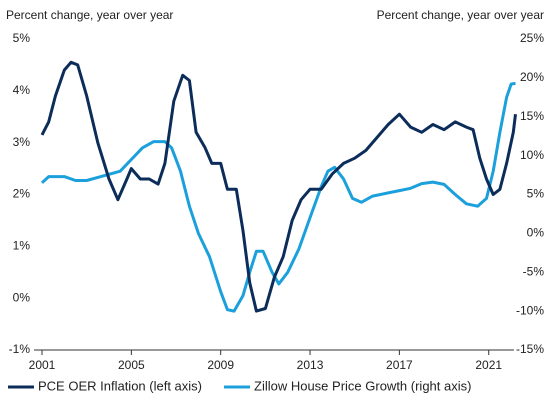 Image resolution: width=548 pixels, height=401 pixels. Describe the element at coordinates (488, 365) in the screenshot. I see `x-tick-label: 2021` at that location.